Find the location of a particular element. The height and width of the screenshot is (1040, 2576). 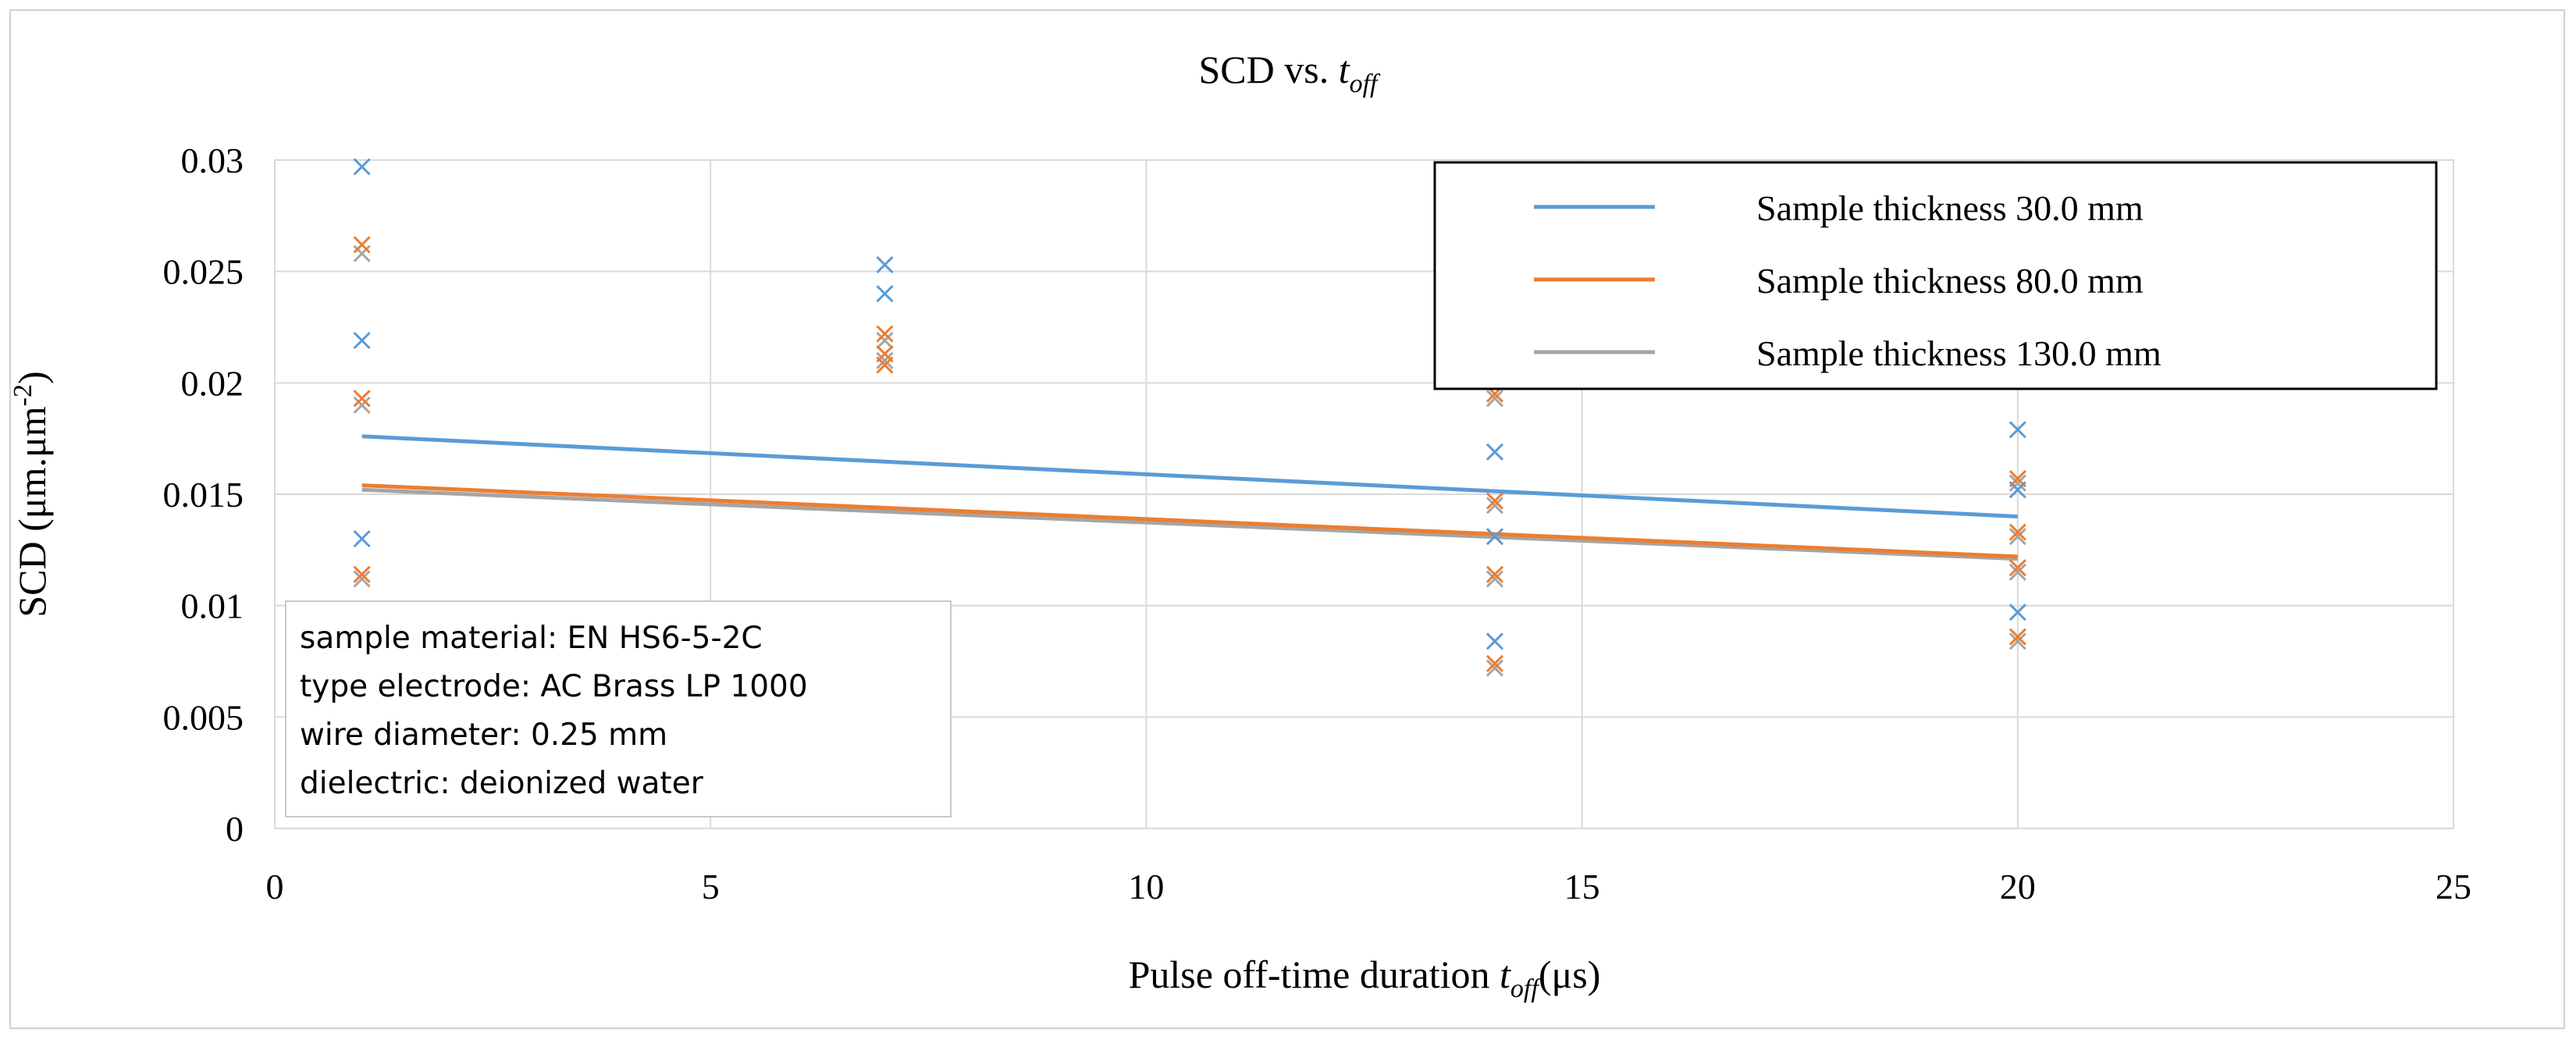

y-tick-label: 0.015 is located at coordinates (203, 495).